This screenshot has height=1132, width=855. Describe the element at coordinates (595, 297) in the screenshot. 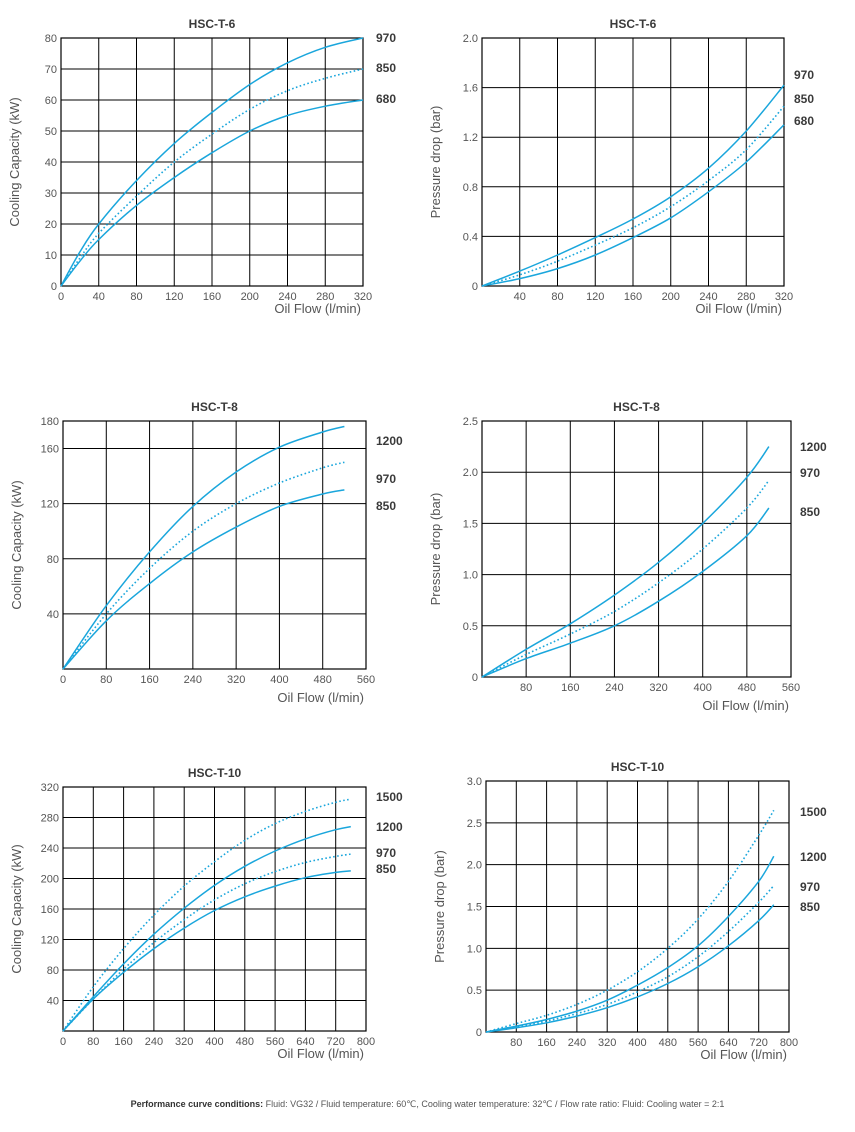

I see `x-tick-label: 120` at that location.